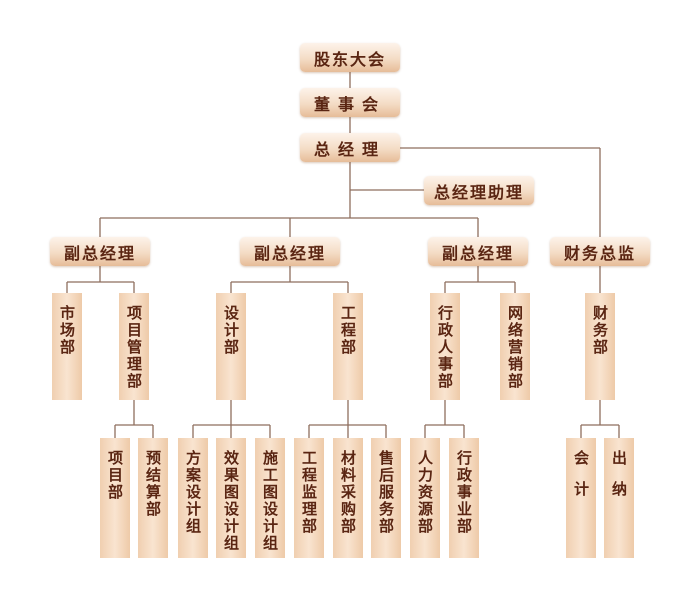  Describe the element at coordinates (464, 492) in the screenshot. I see `node-label: 行政事业部` at that location.